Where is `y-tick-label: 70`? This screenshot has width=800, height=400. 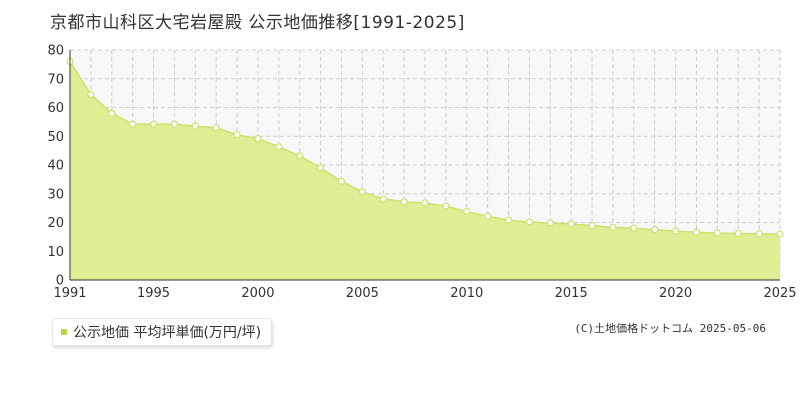 y-tick-label: 70 is located at coordinates (55, 79).